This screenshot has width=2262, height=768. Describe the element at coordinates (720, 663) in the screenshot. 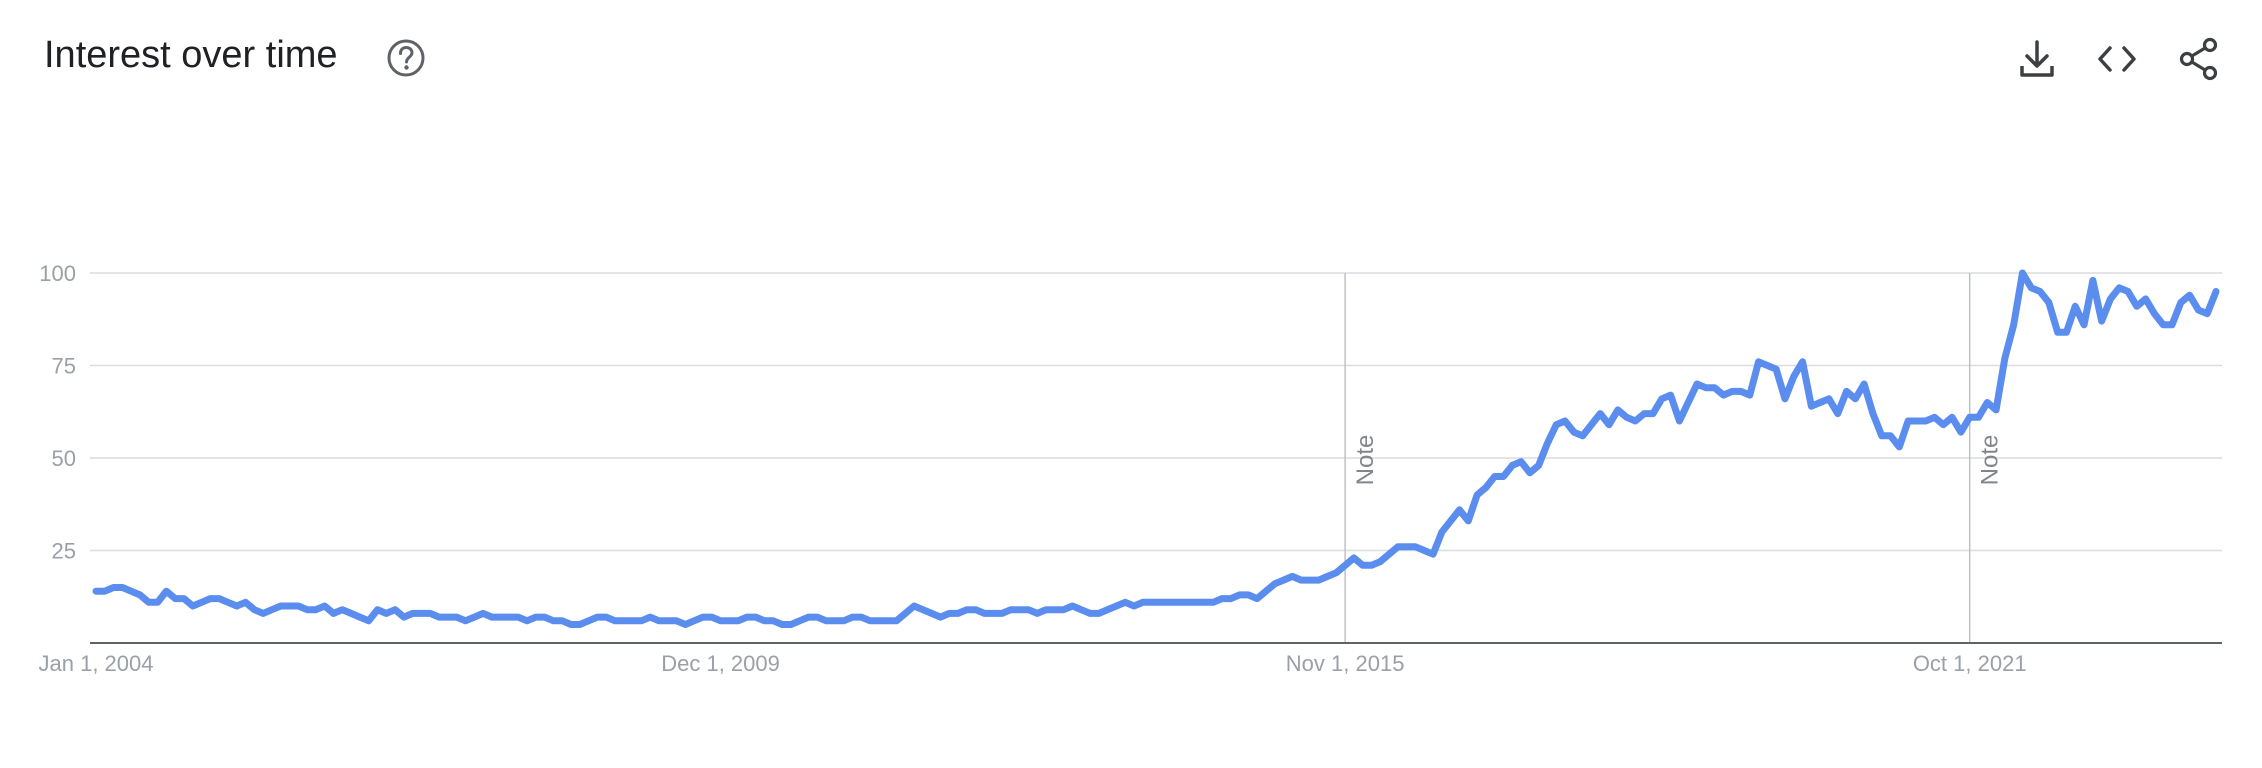

I see `x-tick-label: Dec 1, 2009` at that location.